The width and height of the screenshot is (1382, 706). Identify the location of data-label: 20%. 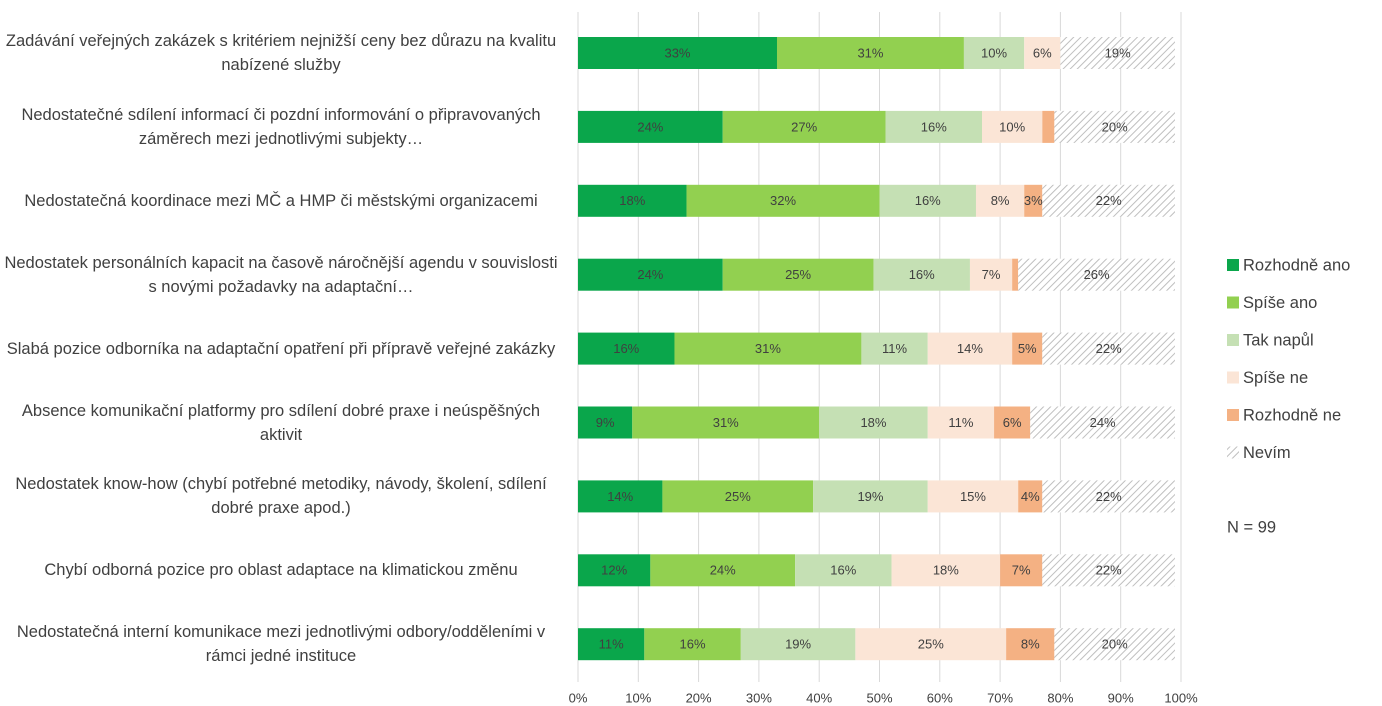
(1115, 644).